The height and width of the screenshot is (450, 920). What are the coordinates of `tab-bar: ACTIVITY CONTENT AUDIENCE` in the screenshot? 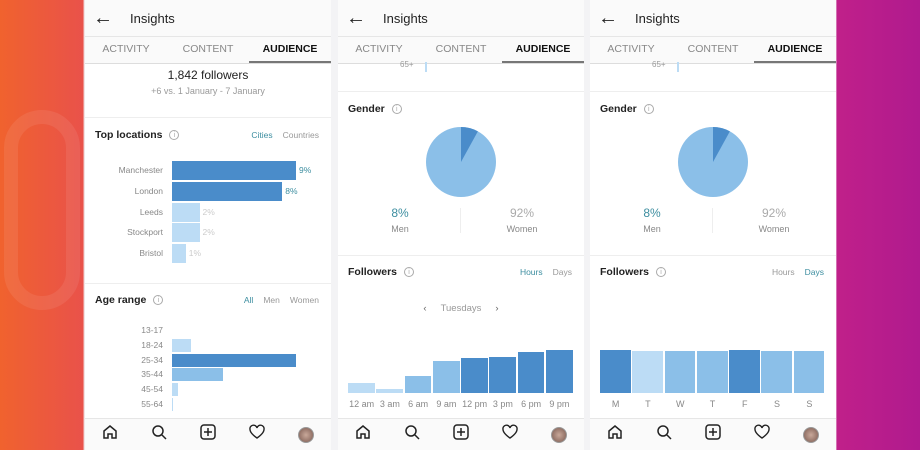 It's located at (461, 50).